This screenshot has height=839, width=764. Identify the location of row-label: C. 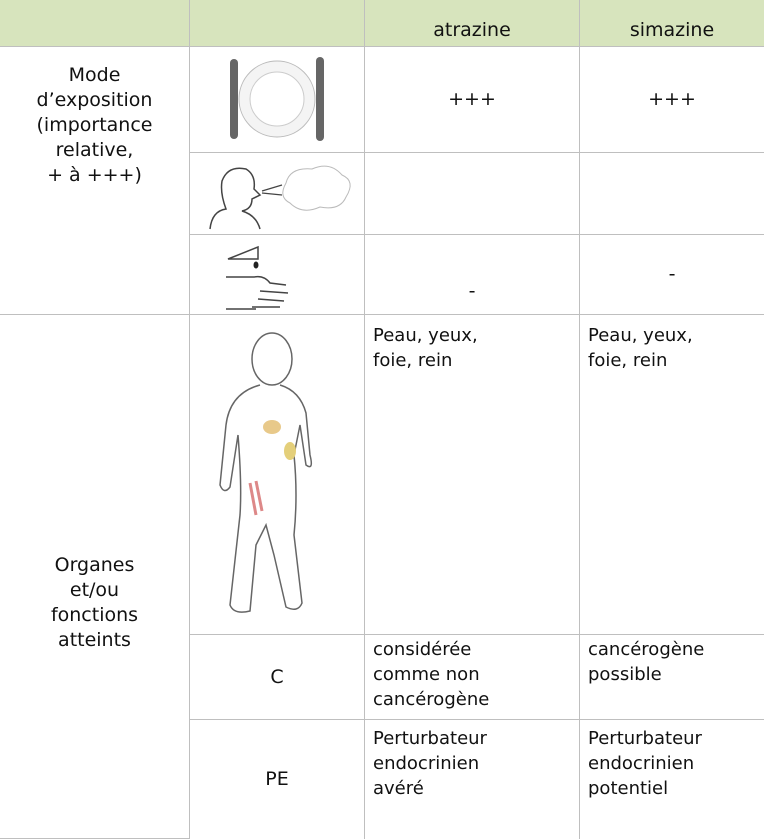
(277, 676).